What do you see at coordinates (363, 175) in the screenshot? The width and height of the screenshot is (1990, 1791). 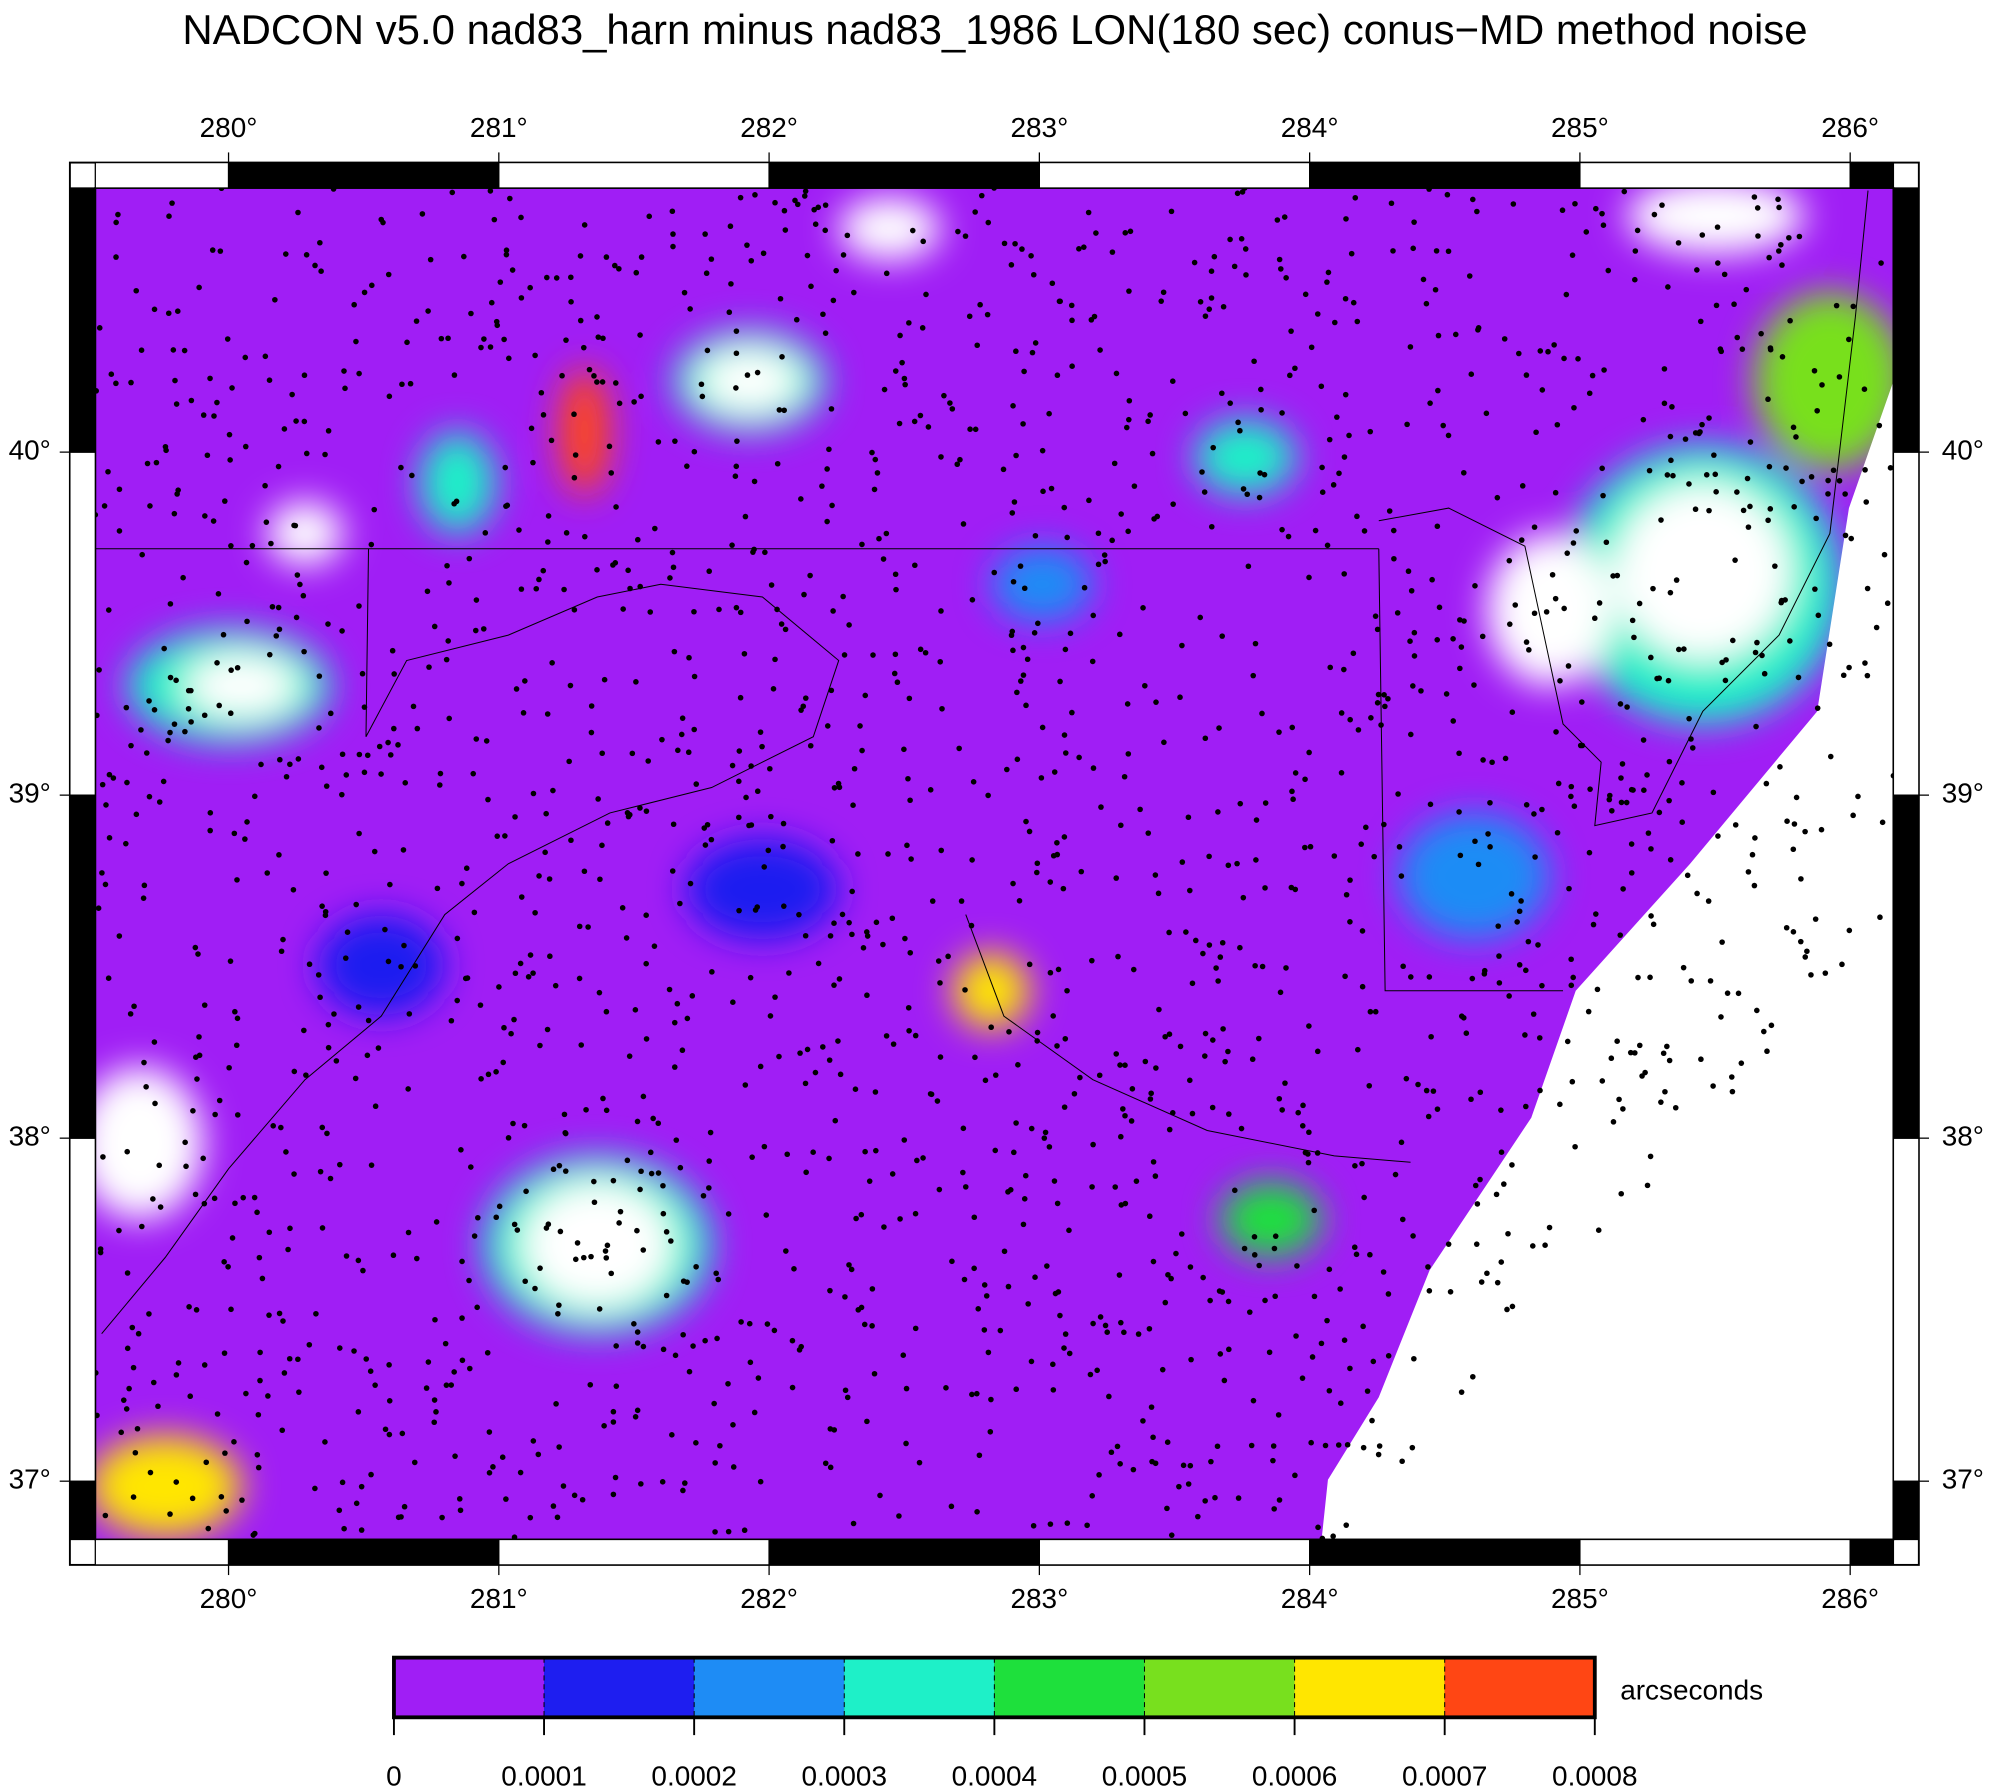 I see `frame-band` at bounding box center [363, 175].